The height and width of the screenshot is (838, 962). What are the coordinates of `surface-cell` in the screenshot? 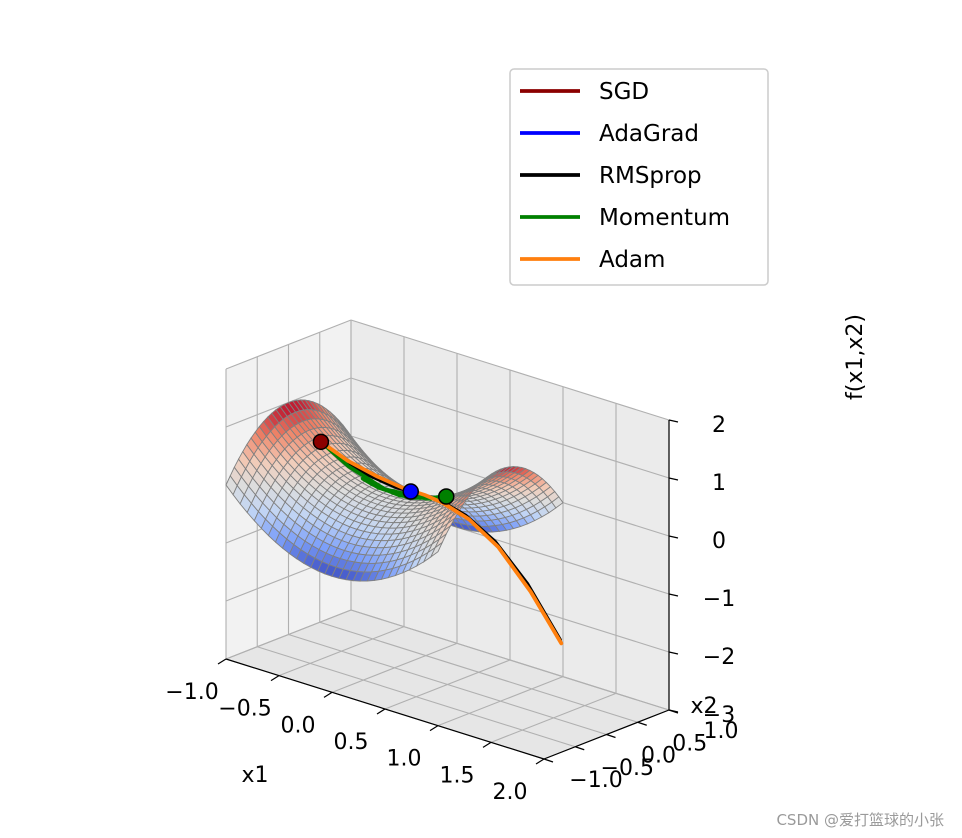 It's located at (436, 550).